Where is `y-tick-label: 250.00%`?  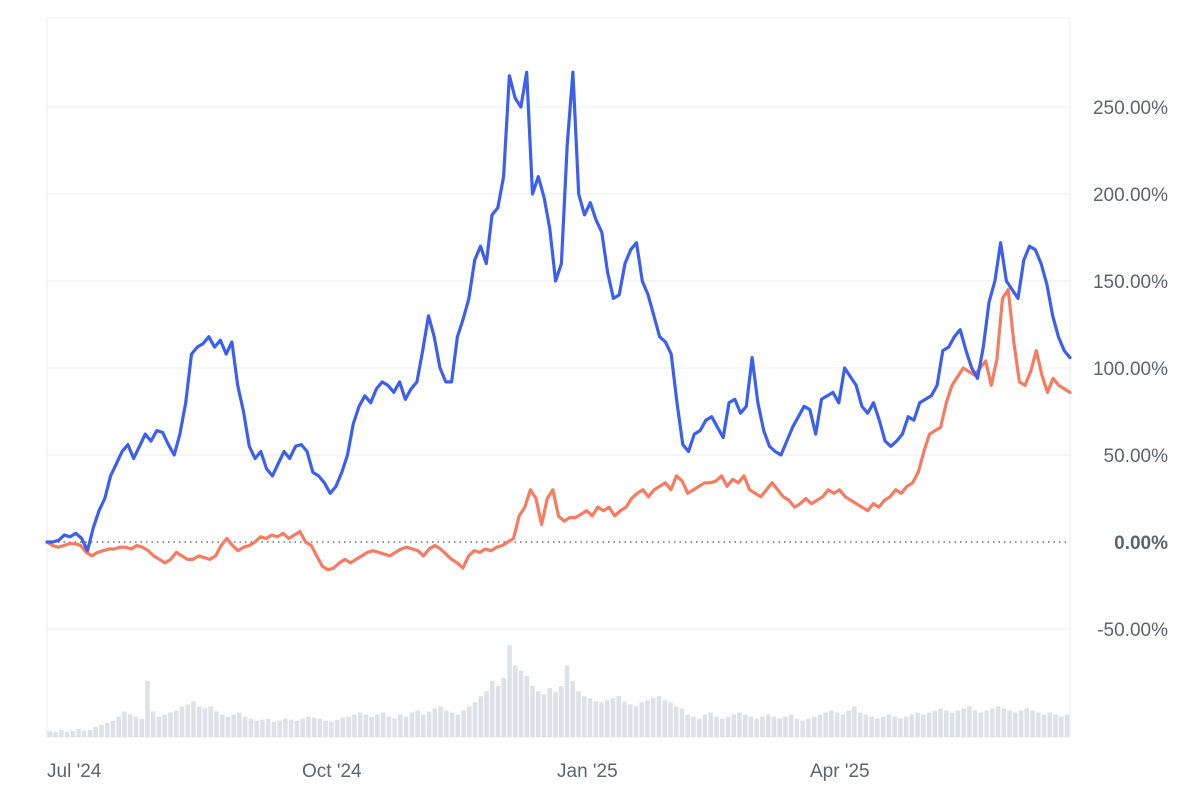
y-tick-label: 250.00% is located at coordinates (1130, 108).